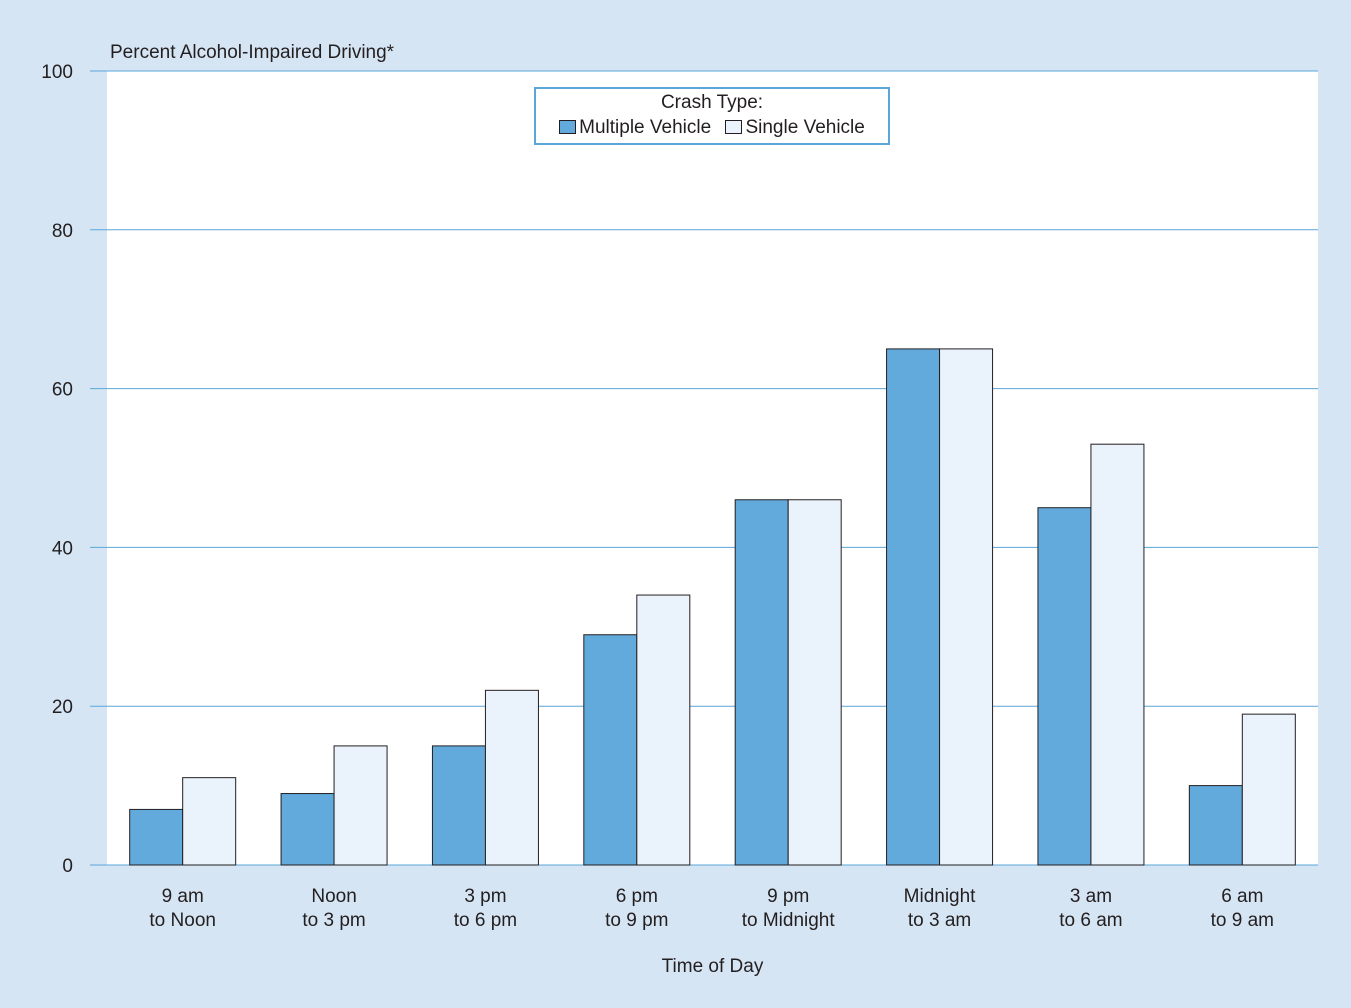 This screenshot has height=1008, width=1351. Describe the element at coordinates (645, 127) in the screenshot. I see `legend-label-multiple-vehicle: Multiple Vehicle` at that location.